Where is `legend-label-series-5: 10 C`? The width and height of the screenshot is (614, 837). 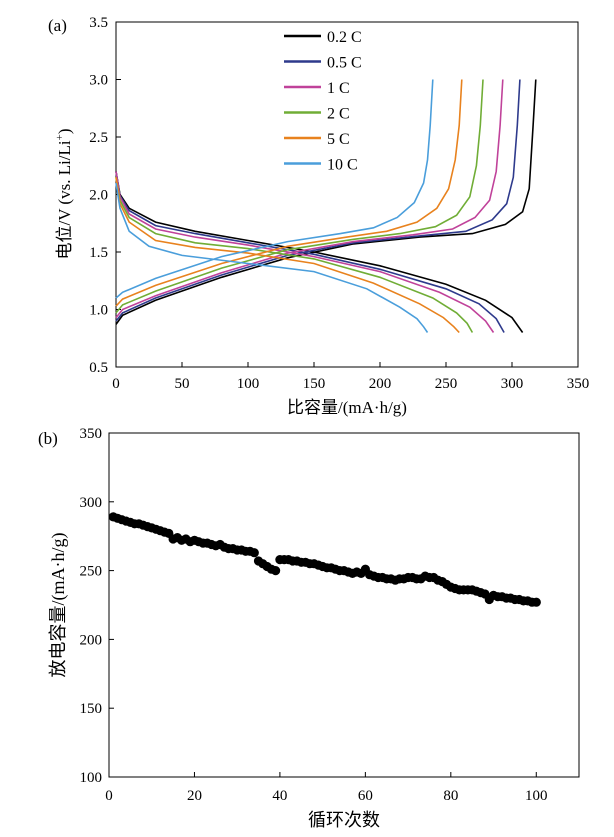 legend-label-series-5: 10 C is located at coordinates (342, 165).